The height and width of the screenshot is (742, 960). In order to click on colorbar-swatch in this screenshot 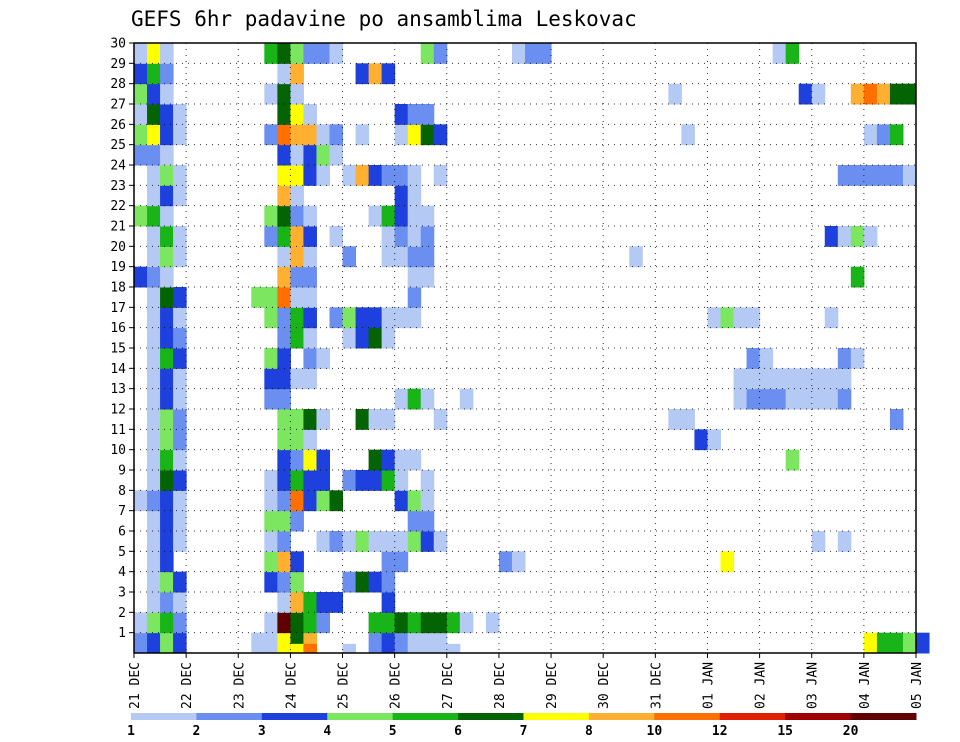, I will do `click(294, 716)`.